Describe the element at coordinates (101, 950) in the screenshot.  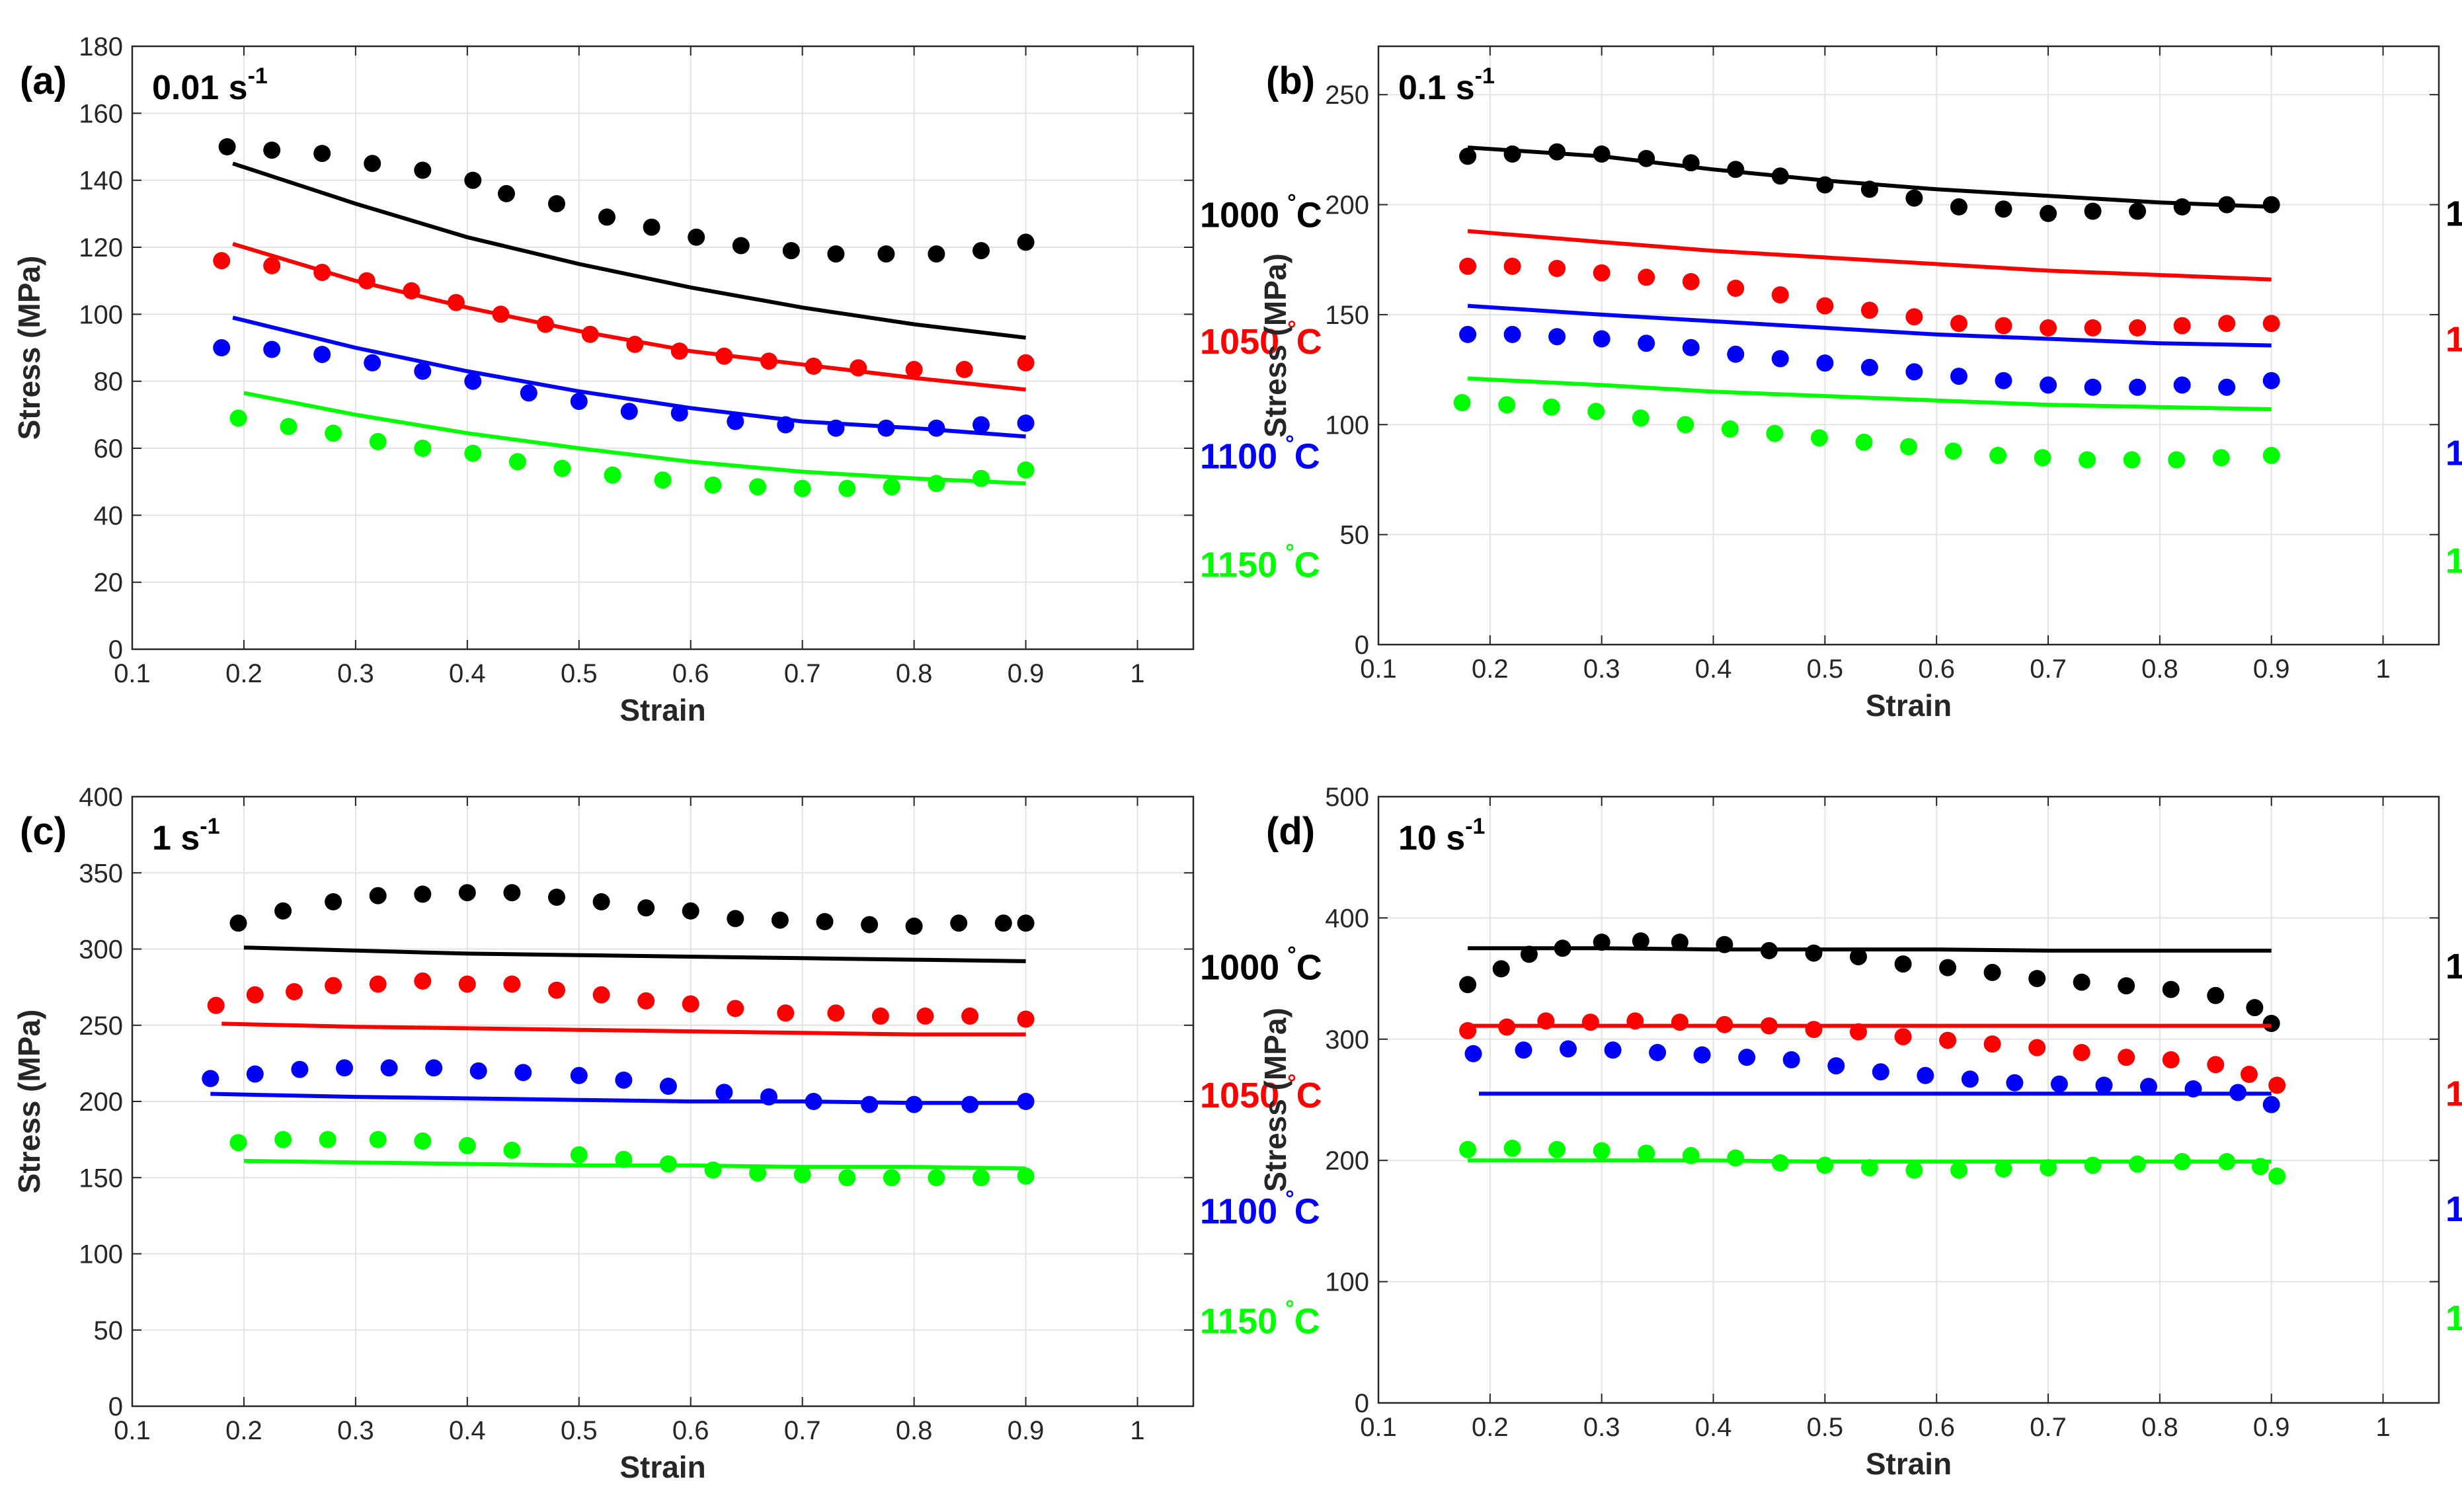
I see `y-tick-label: 300` at that location.